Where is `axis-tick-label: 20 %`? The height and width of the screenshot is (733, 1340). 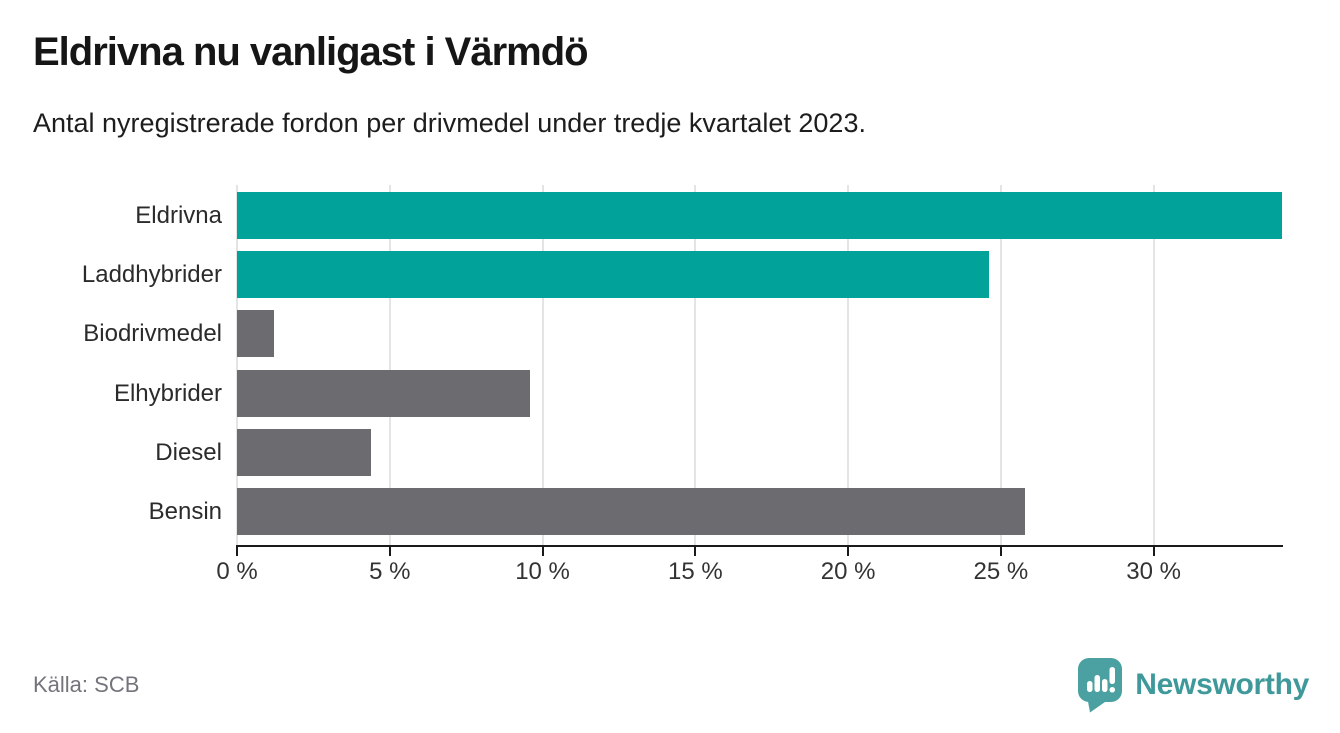 axis-tick-label: 20 % is located at coordinates (848, 571).